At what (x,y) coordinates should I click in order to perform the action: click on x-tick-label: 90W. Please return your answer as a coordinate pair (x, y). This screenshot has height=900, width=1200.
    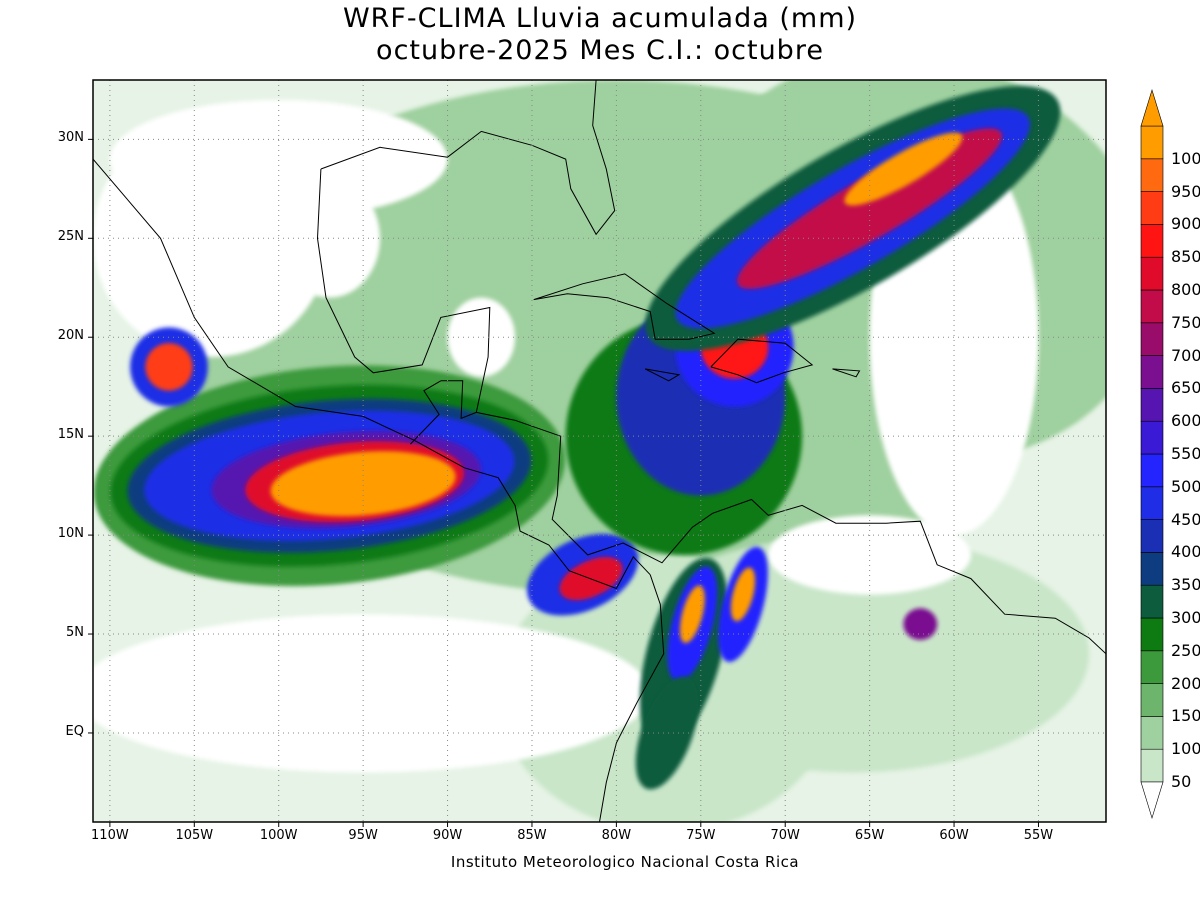
    Looking at the image, I should click on (447, 835).